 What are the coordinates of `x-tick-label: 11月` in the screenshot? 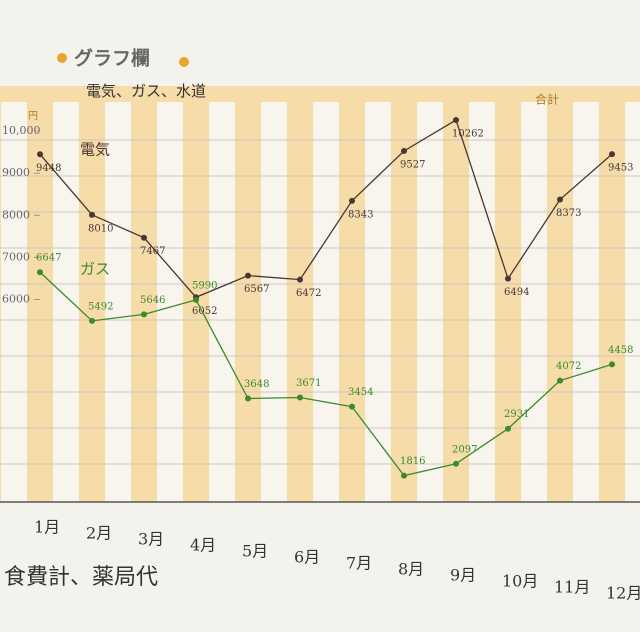 It's located at (572, 587).